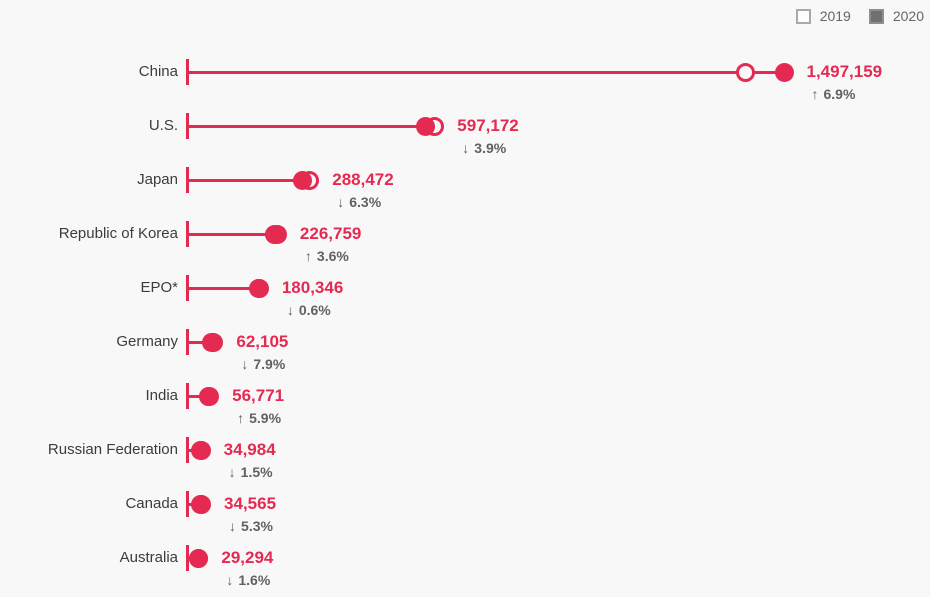  I want to click on legend-item-2020: 2020, so click(896, 16).